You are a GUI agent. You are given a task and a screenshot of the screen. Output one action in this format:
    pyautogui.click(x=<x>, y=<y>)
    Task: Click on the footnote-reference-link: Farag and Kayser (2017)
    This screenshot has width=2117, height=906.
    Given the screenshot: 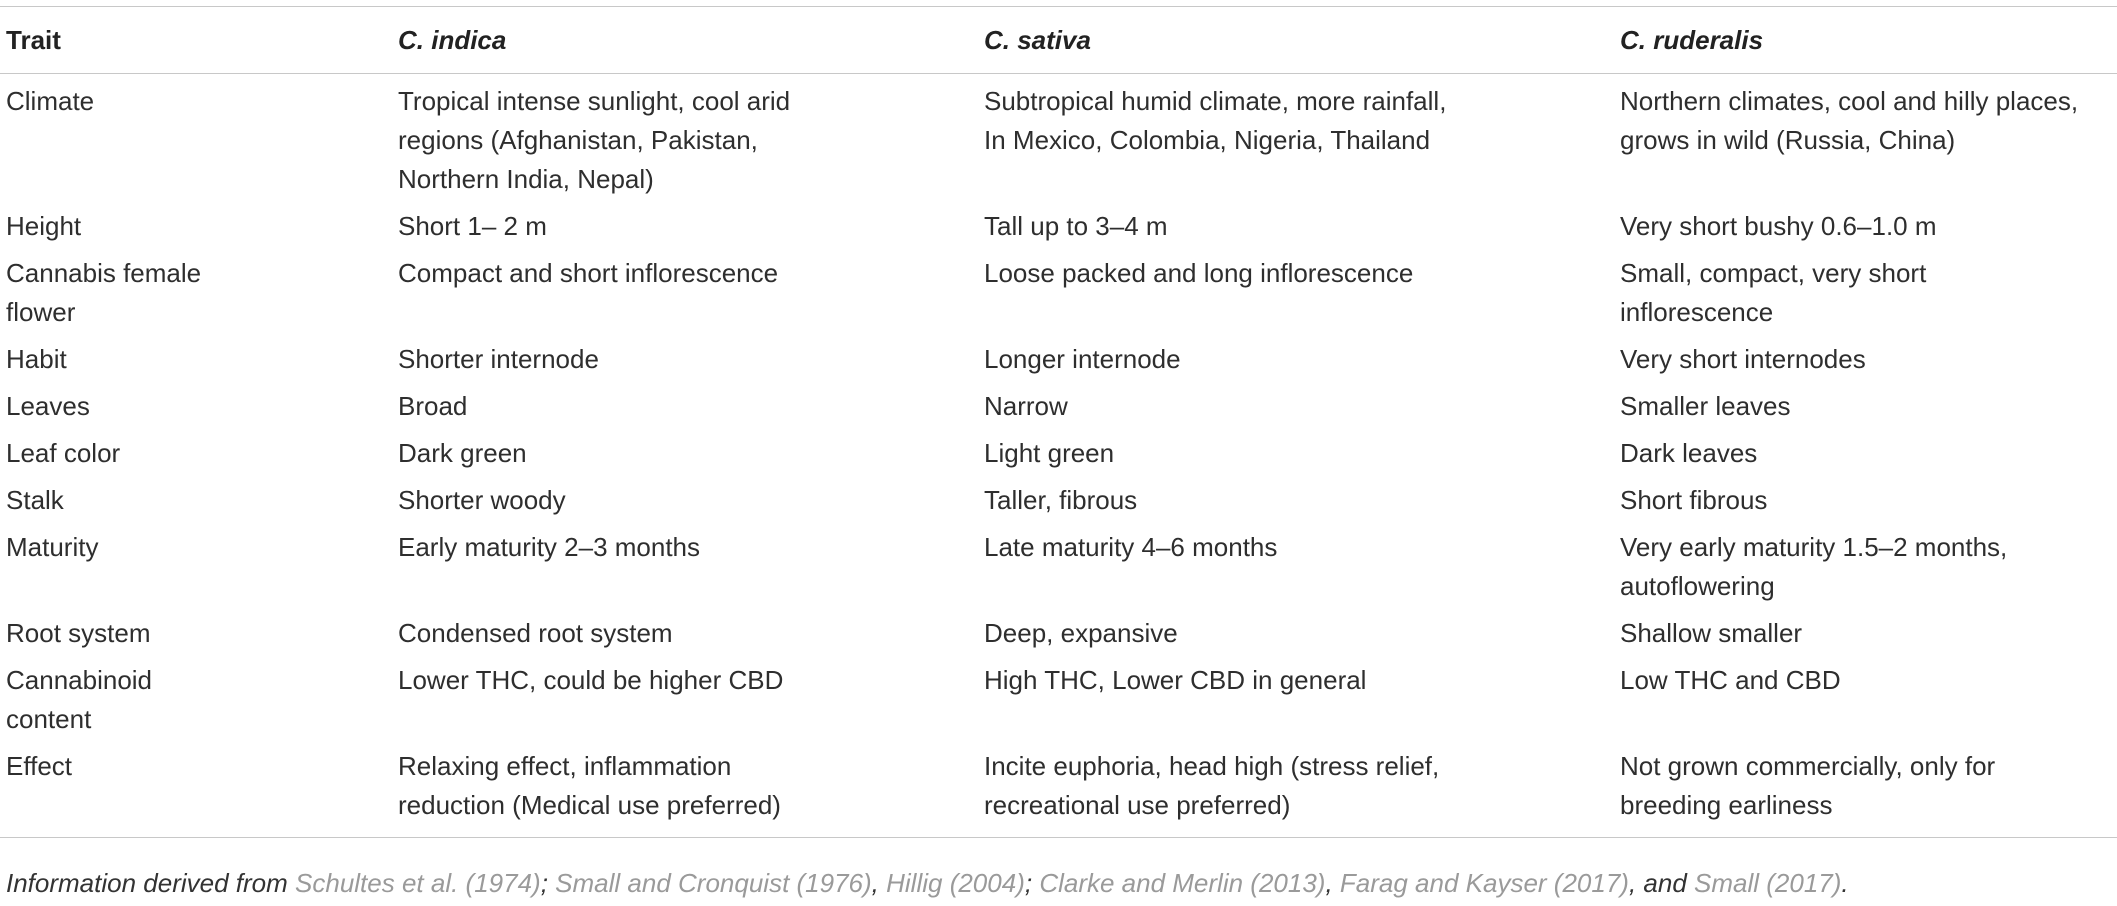 What is the action you would take?
    pyautogui.click(x=1484, y=883)
    